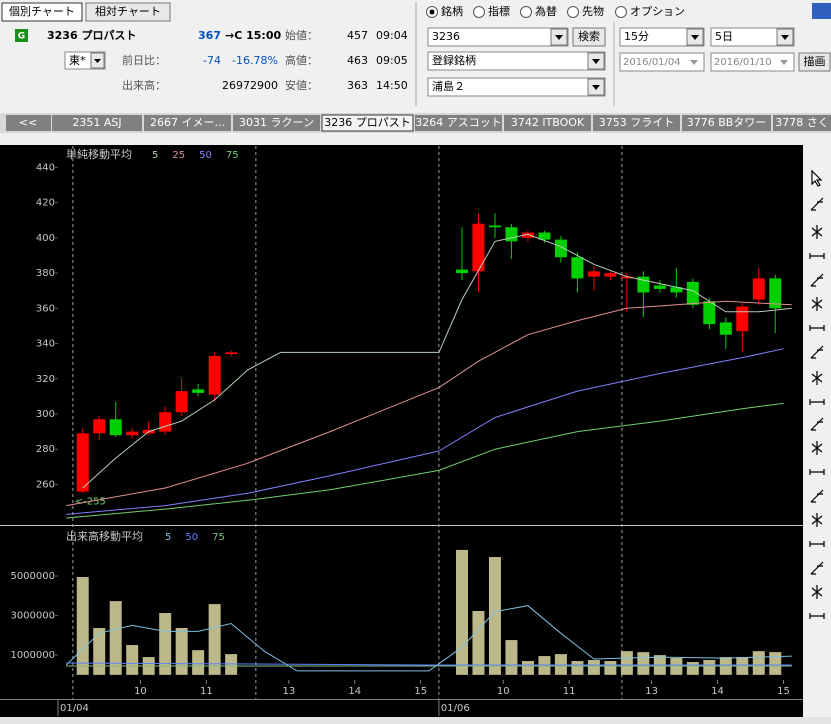 Image resolution: width=831 pixels, height=724 pixels. I want to click on tab-label: 3264 アスコット, so click(458, 122).